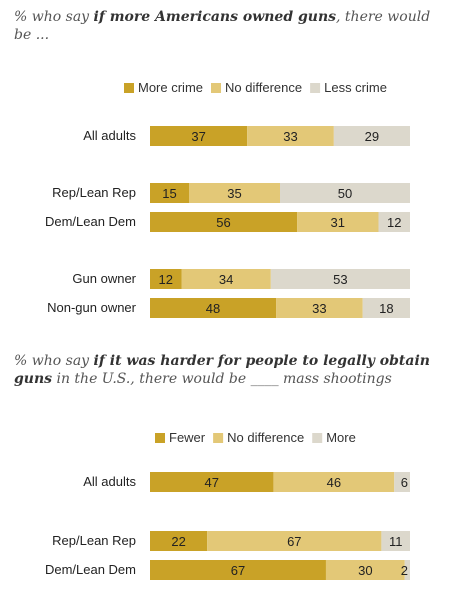 The height and width of the screenshot is (600, 450). I want to click on data-label: 37, so click(198, 136).